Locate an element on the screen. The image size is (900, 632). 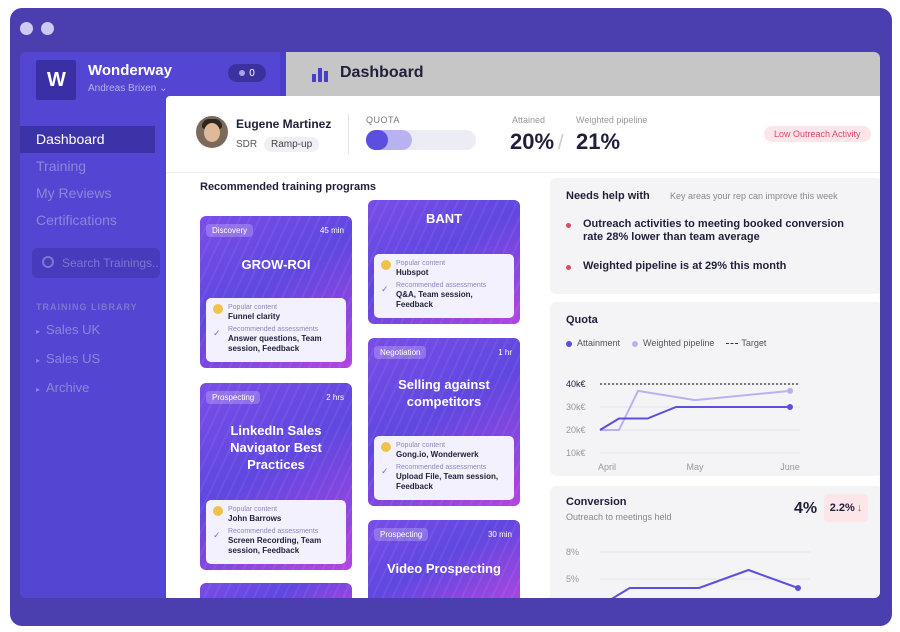
quota-attained-fill is located at coordinates (377, 140).